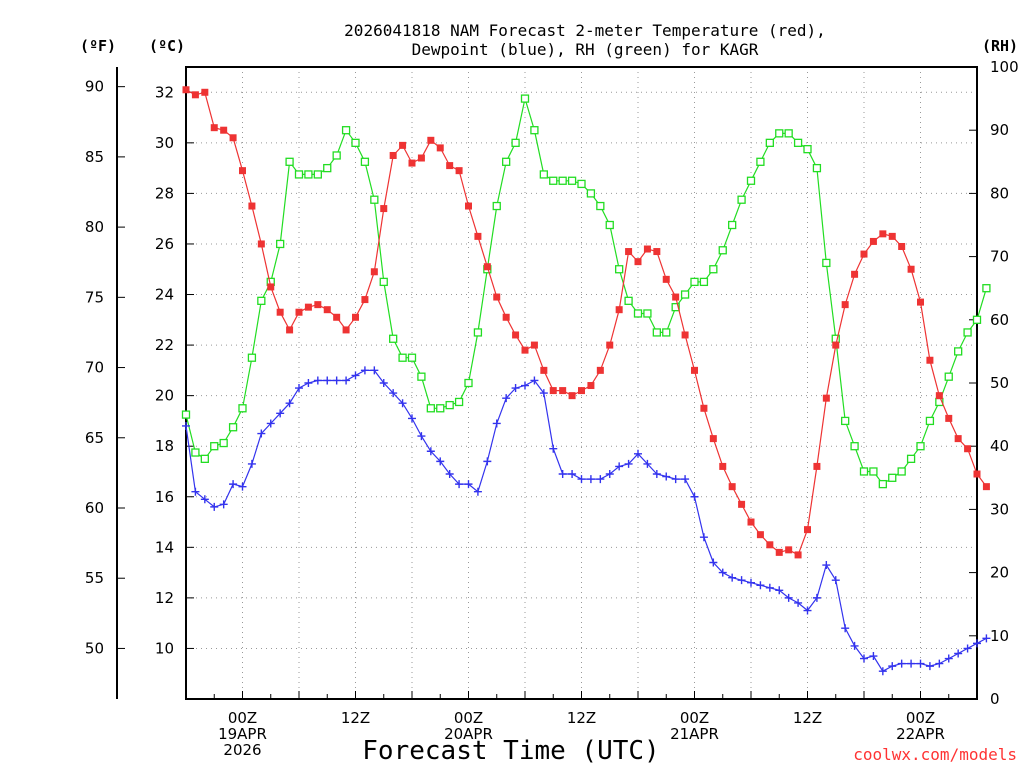  What do you see at coordinates (94, 438) in the screenshot?
I see `f-tick-label: 65` at bounding box center [94, 438].